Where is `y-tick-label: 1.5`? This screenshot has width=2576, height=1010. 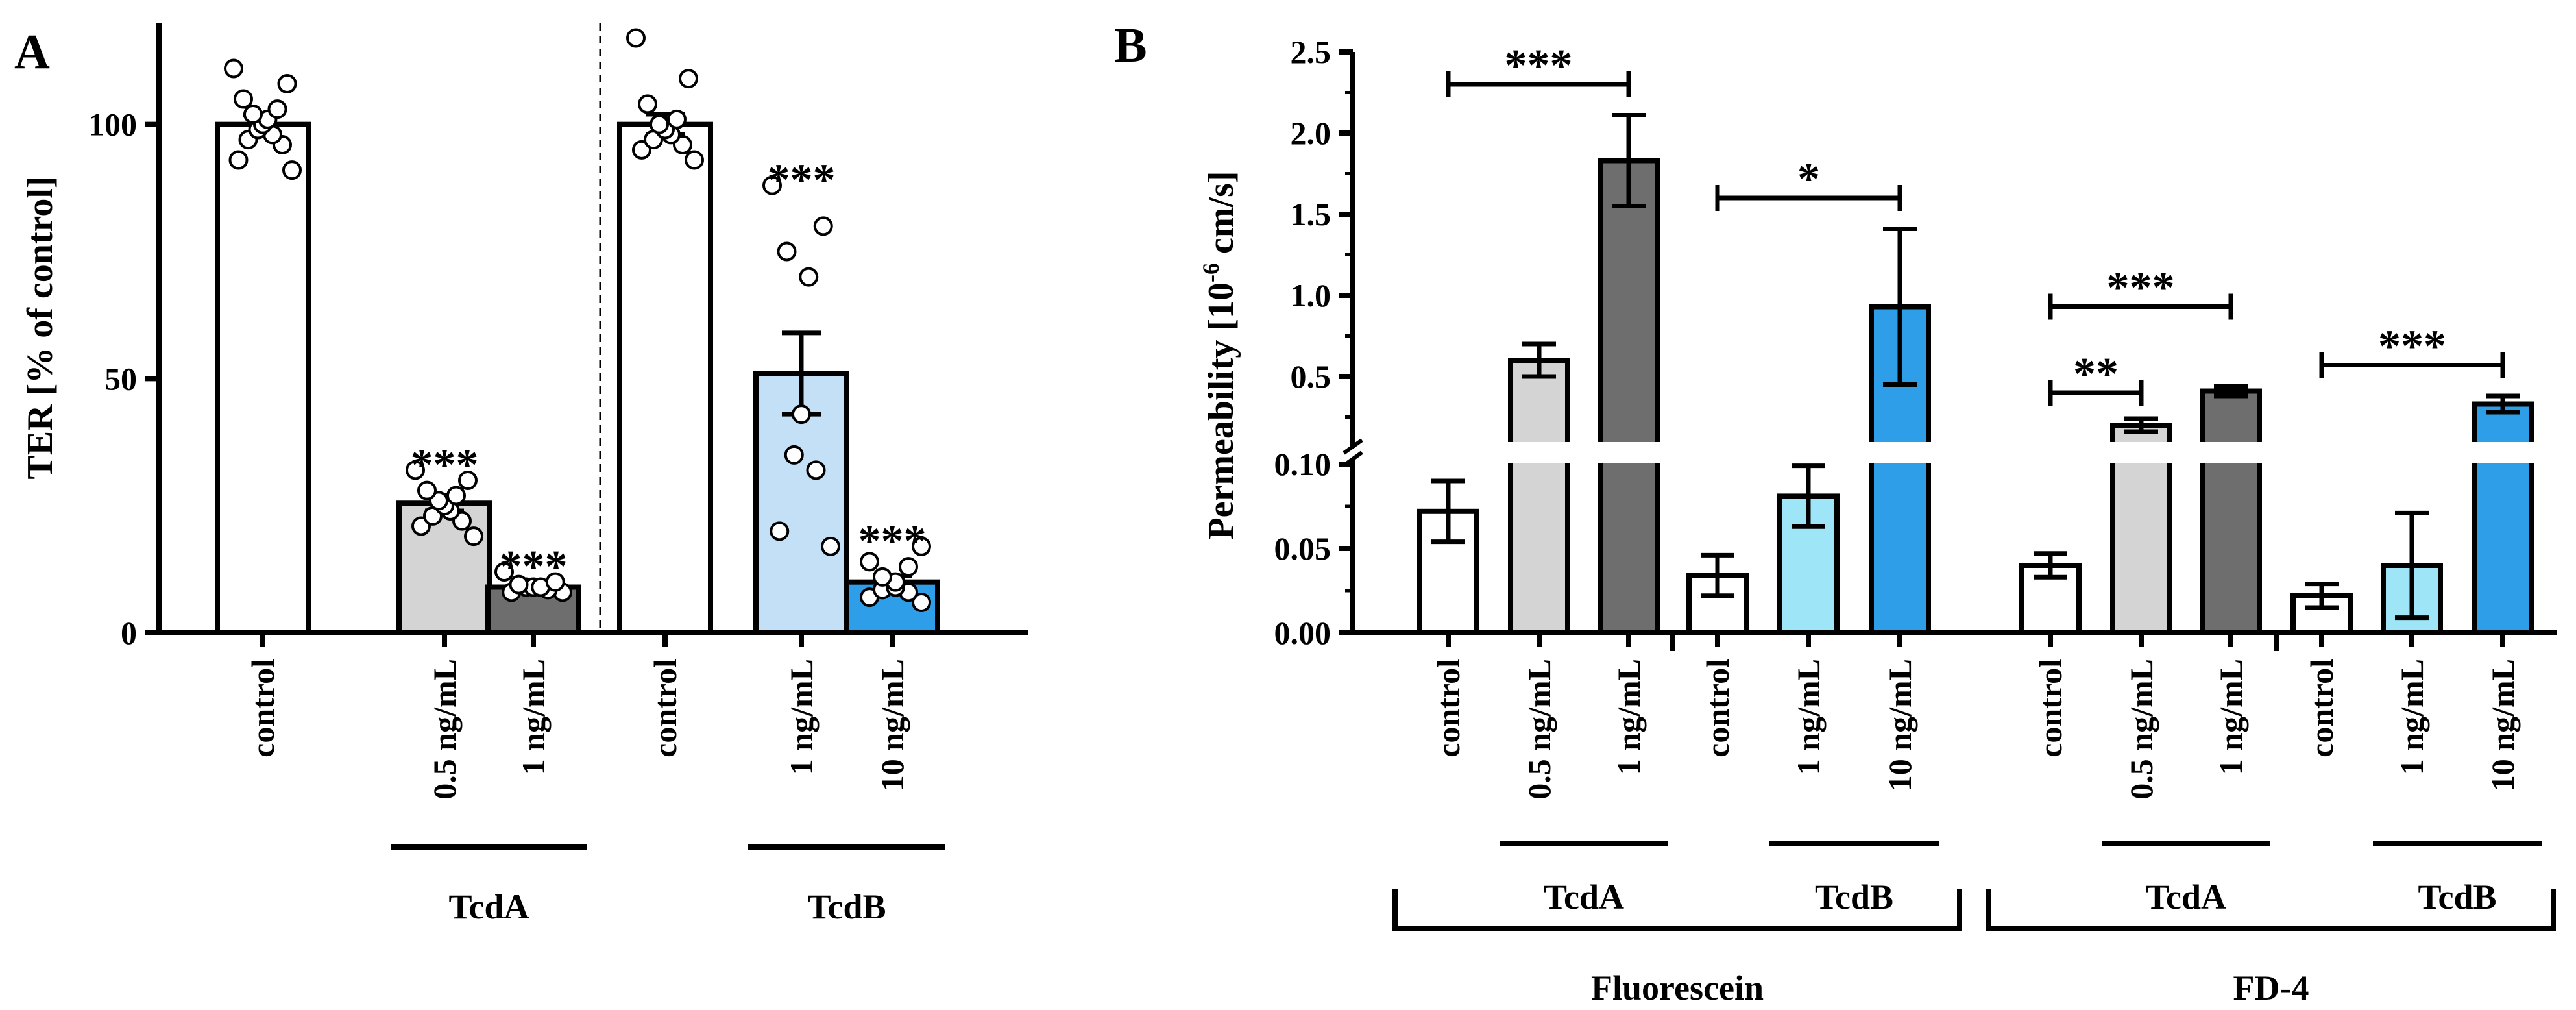
y-tick-label: 1.5 is located at coordinates (1311, 214).